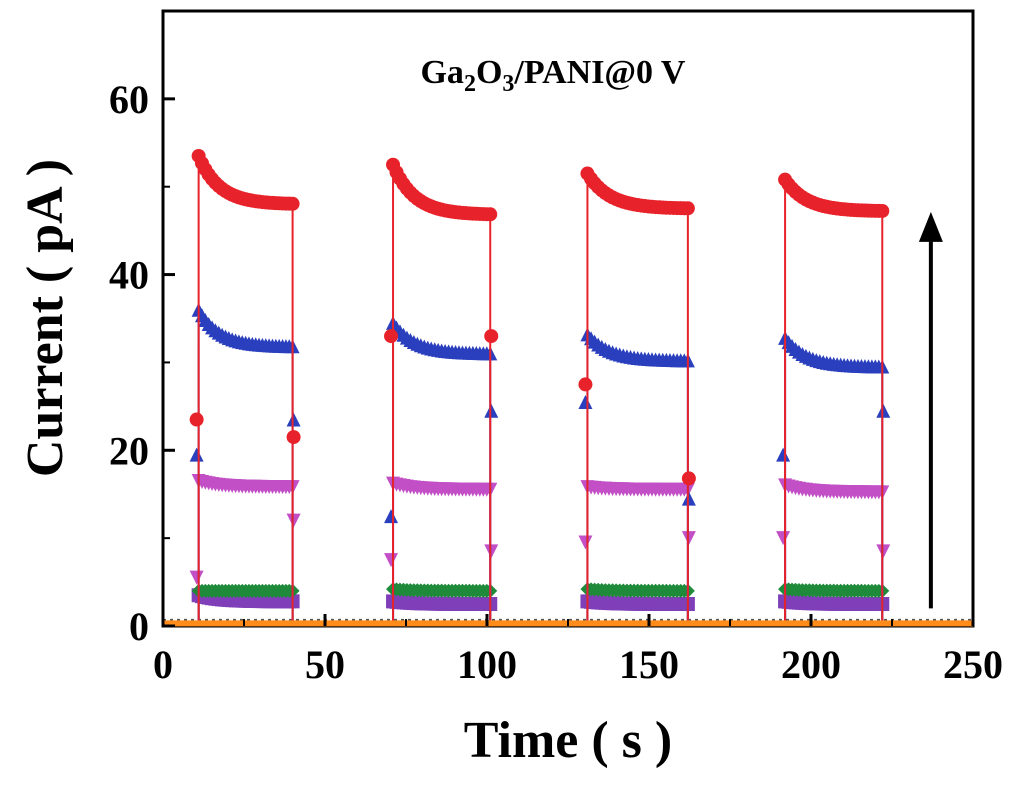  I want to click on y-tick-label: 60, so click(129, 99).